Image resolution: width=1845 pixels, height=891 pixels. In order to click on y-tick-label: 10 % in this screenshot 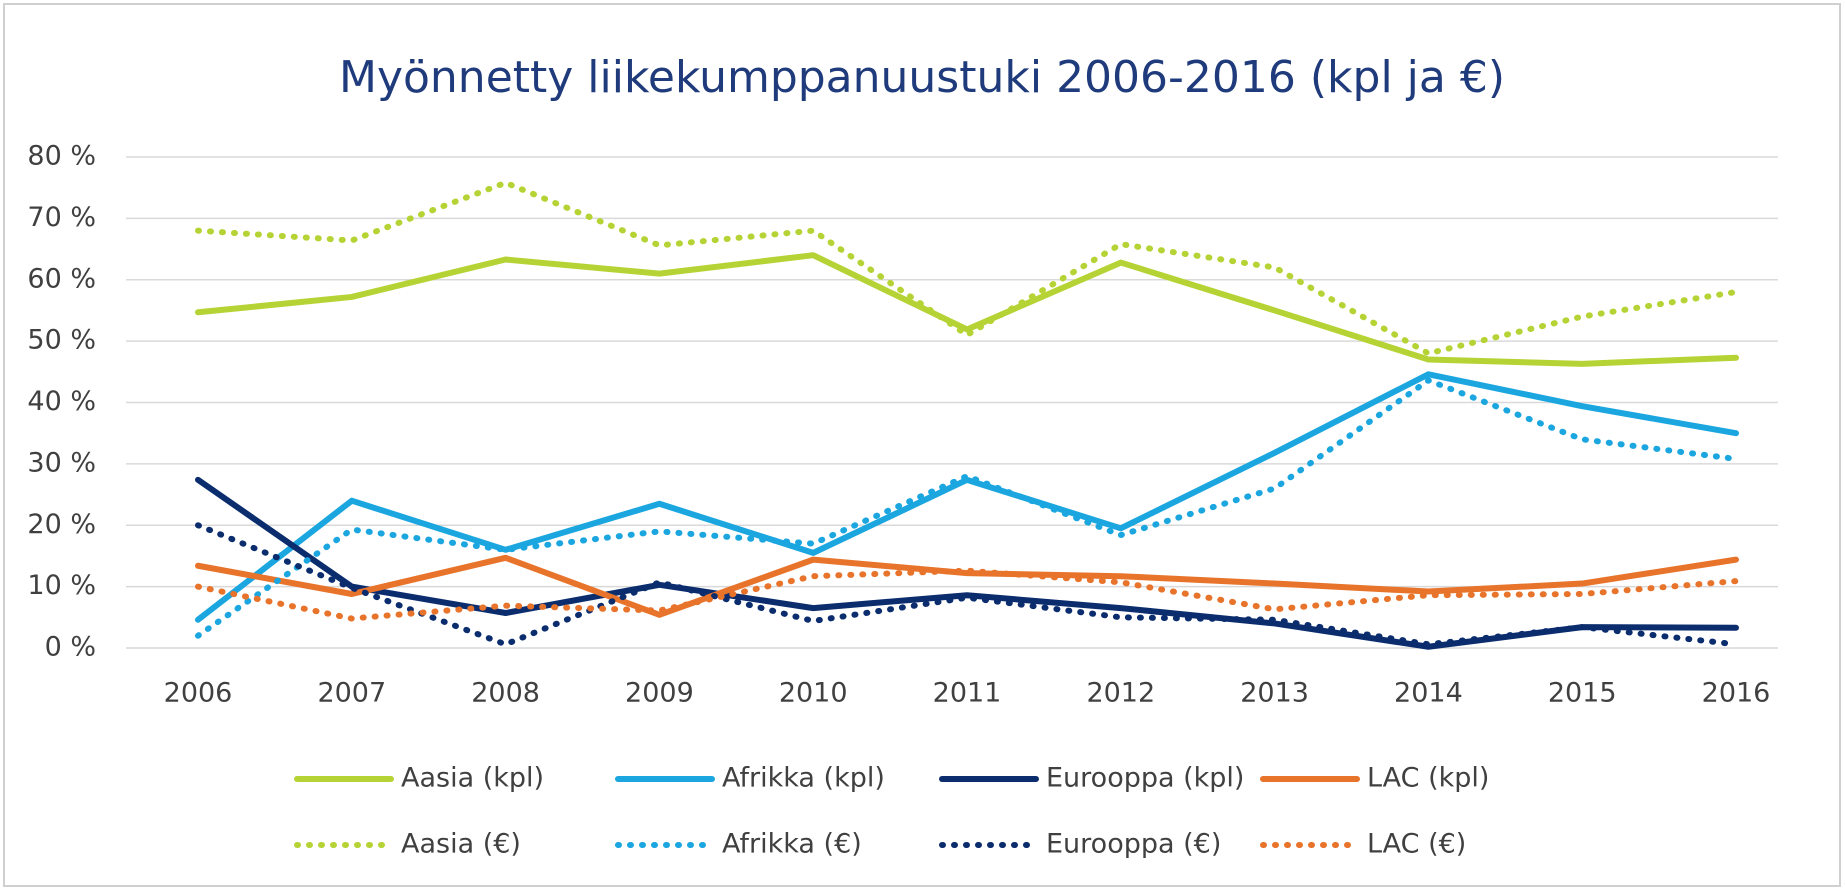, I will do `click(61, 585)`.